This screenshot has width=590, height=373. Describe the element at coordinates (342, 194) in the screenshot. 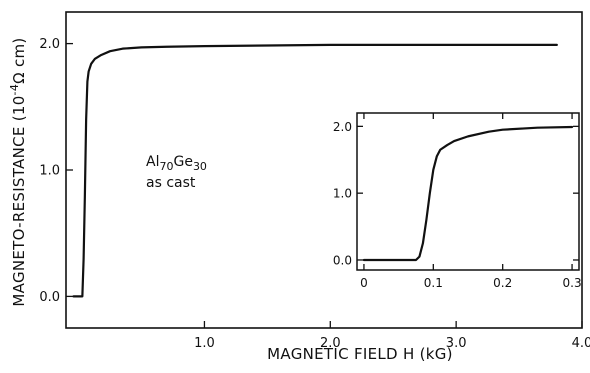

I see `inset-y-tick-label: 1.0` at that location.